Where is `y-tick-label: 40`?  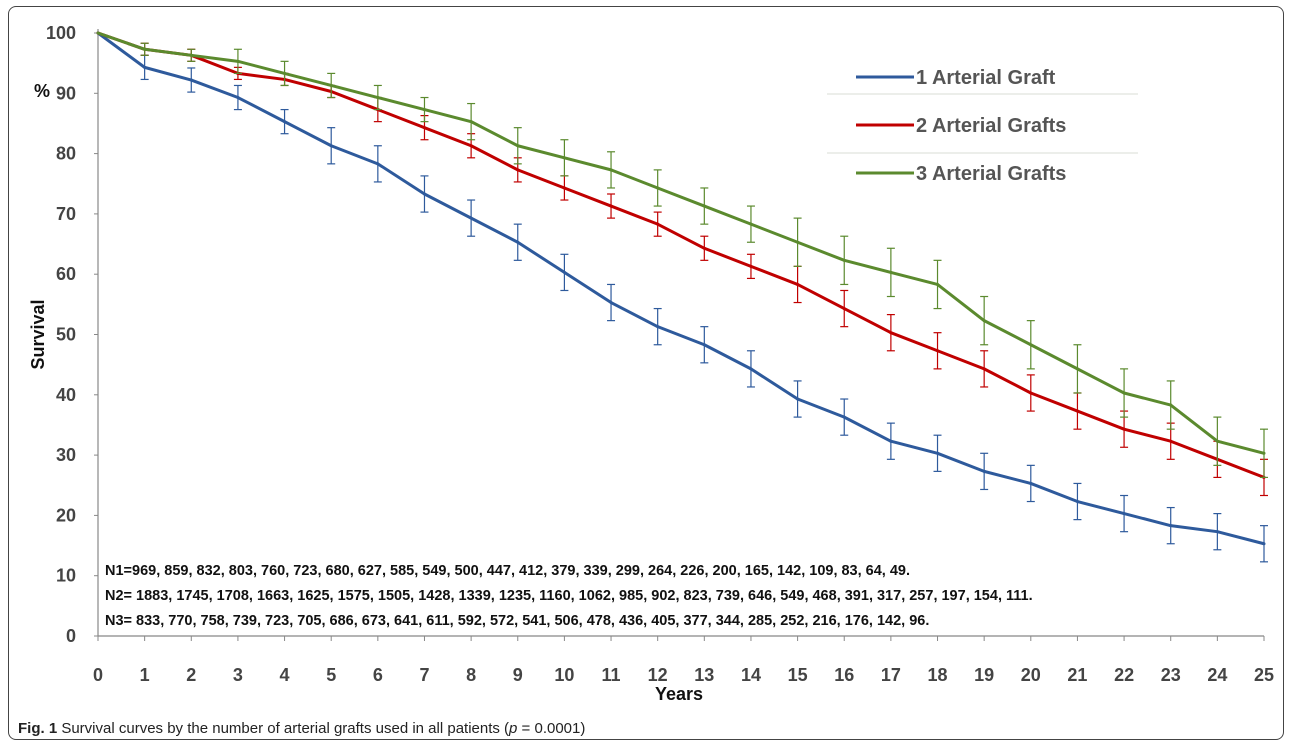
y-tick-label: 40 is located at coordinates (66, 395).